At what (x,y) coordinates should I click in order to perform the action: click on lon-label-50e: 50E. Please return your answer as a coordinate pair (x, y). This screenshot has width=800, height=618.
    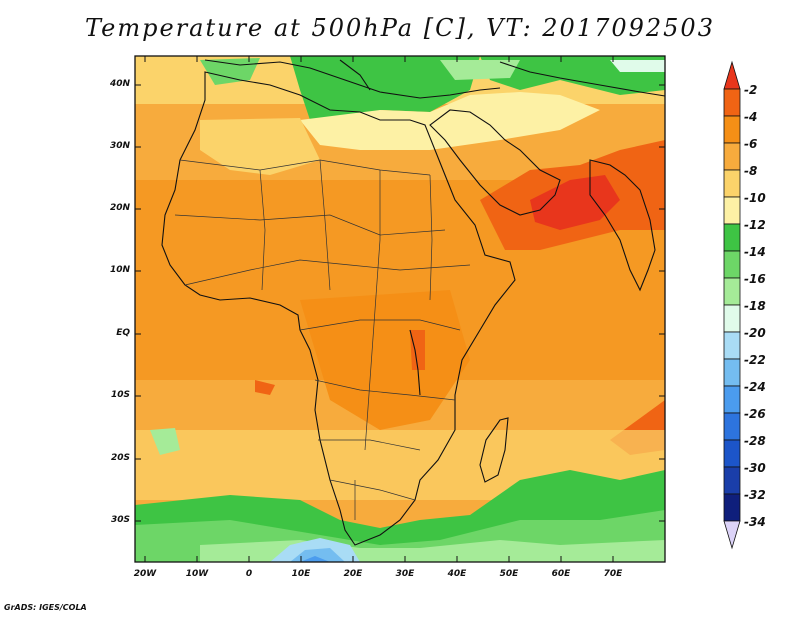
    Looking at the image, I should click on (509, 574).